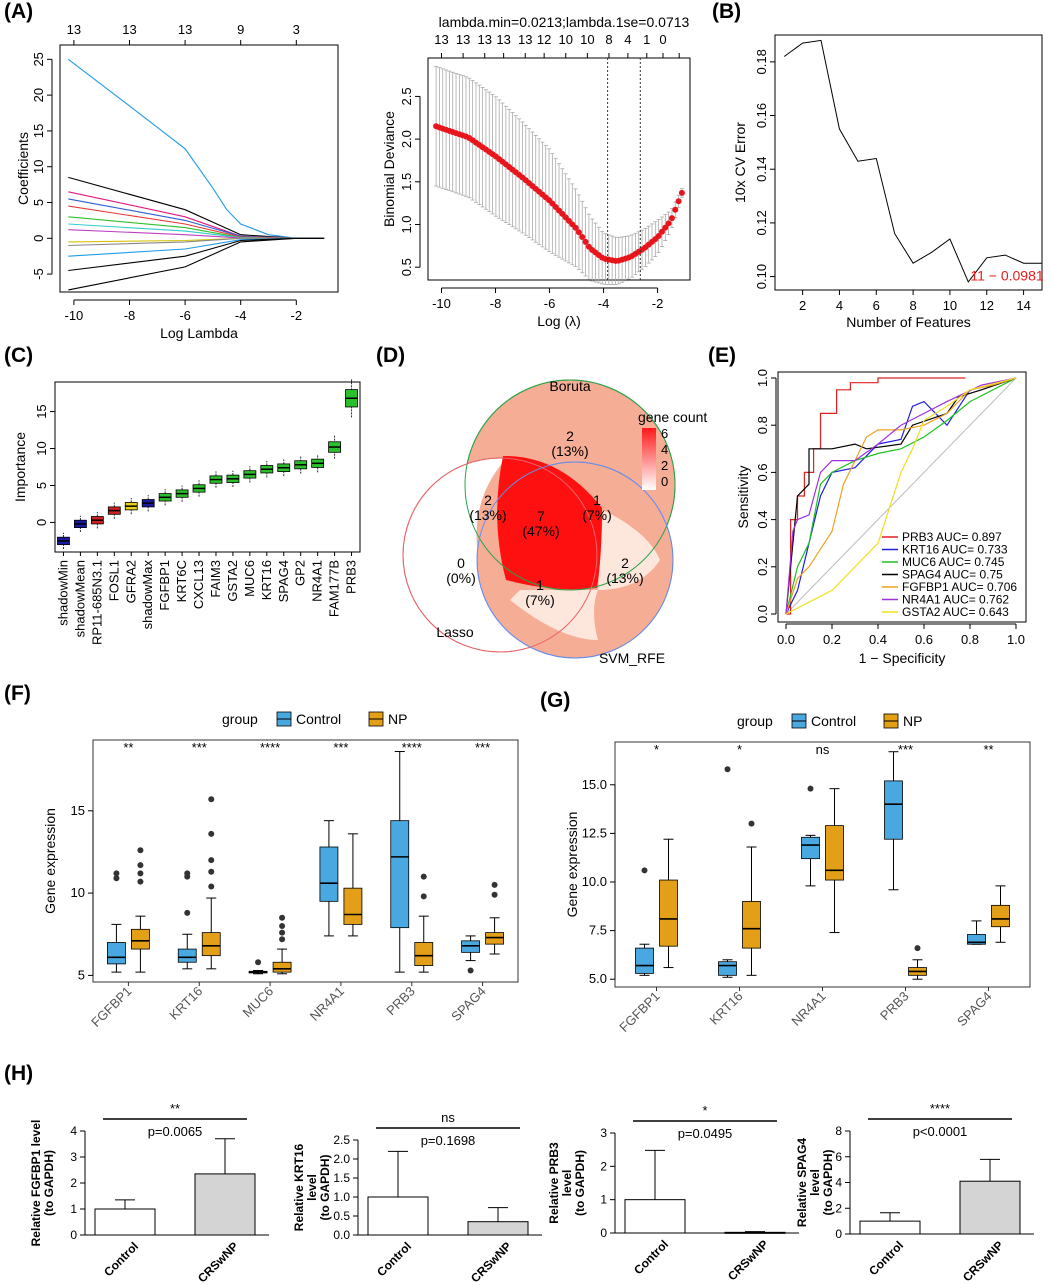  Describe the element at coordinates (73, 1235) in the screenshot. I see `H1-yaxis-ticklabel: 0` at that location.